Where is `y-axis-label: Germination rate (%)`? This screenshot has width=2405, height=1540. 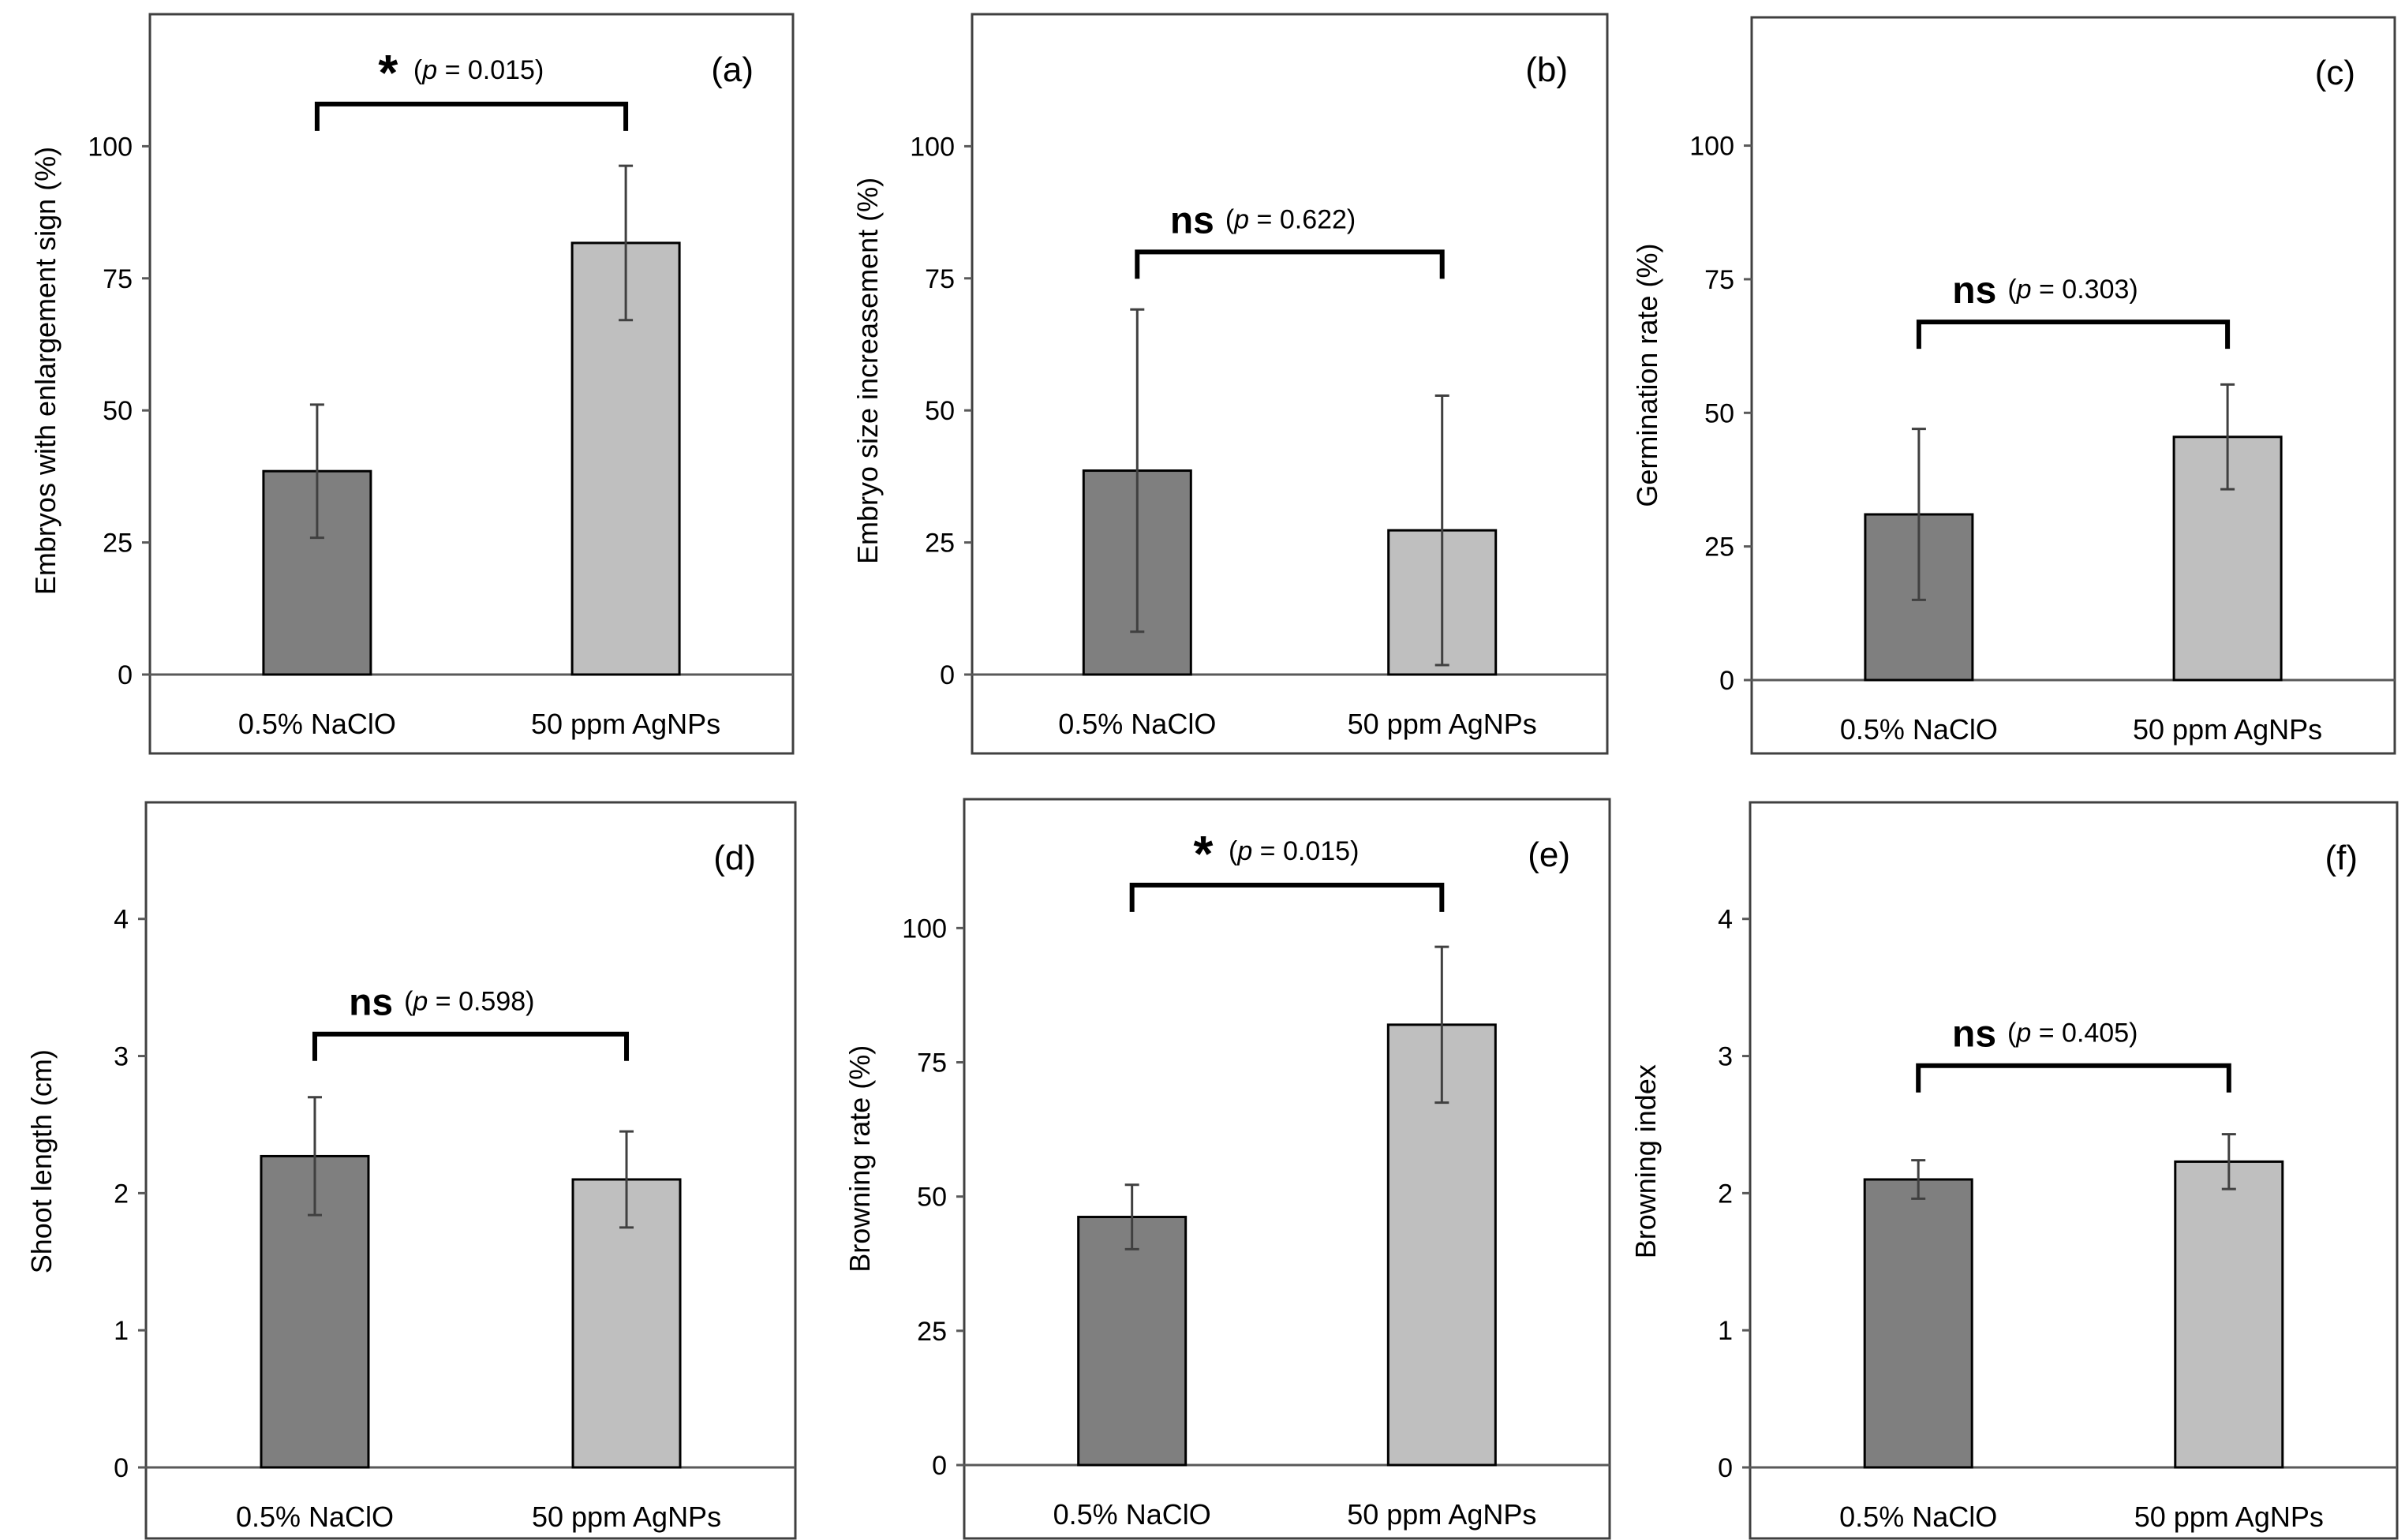 y-axis-label: Germination rate (%) is located at coordinates (1647, 375).